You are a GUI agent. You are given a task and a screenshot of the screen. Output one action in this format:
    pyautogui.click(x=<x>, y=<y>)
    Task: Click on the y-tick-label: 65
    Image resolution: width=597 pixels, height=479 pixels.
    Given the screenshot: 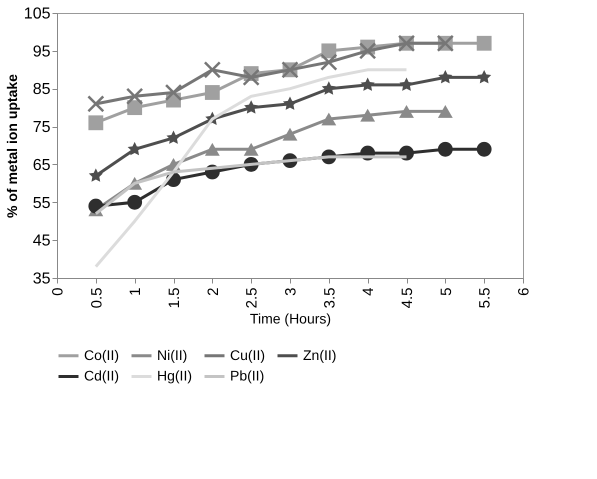 What is the action you would take?
    pyautogui.click(x=41, y=165)
    